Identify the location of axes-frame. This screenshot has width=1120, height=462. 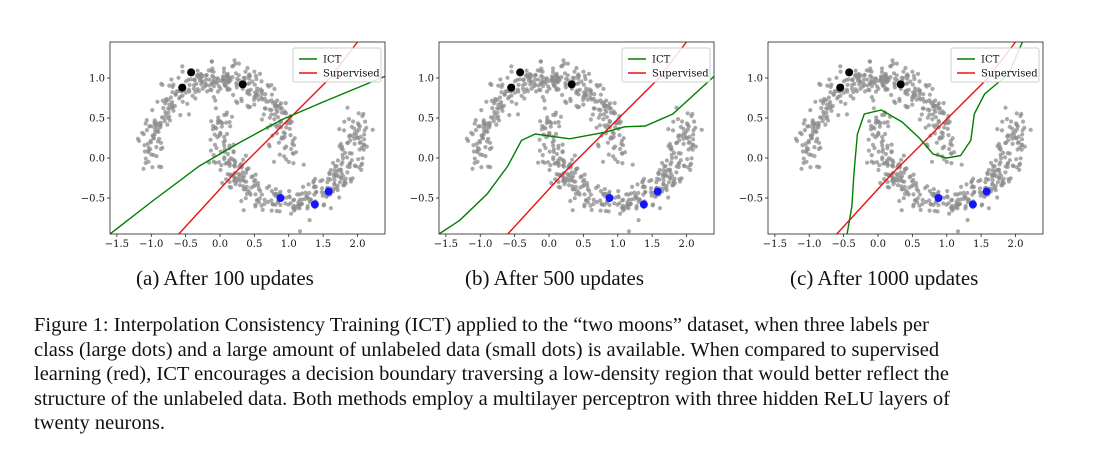
(905, 138).